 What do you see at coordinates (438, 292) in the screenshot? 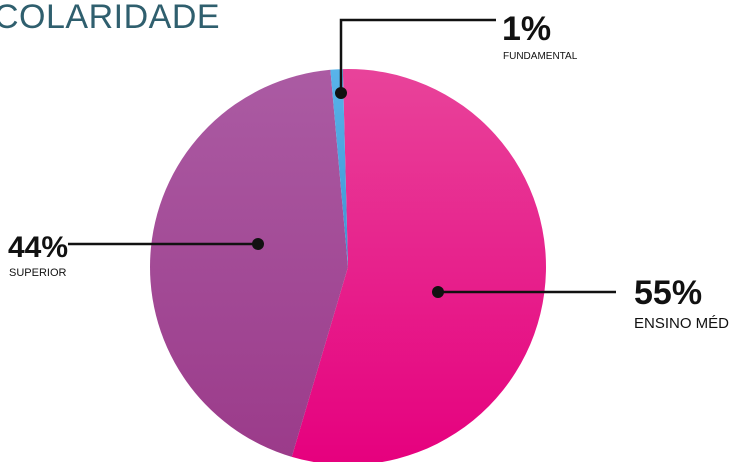
I see `leader-dot-ensino-medio` at bounding box center [438, 292].